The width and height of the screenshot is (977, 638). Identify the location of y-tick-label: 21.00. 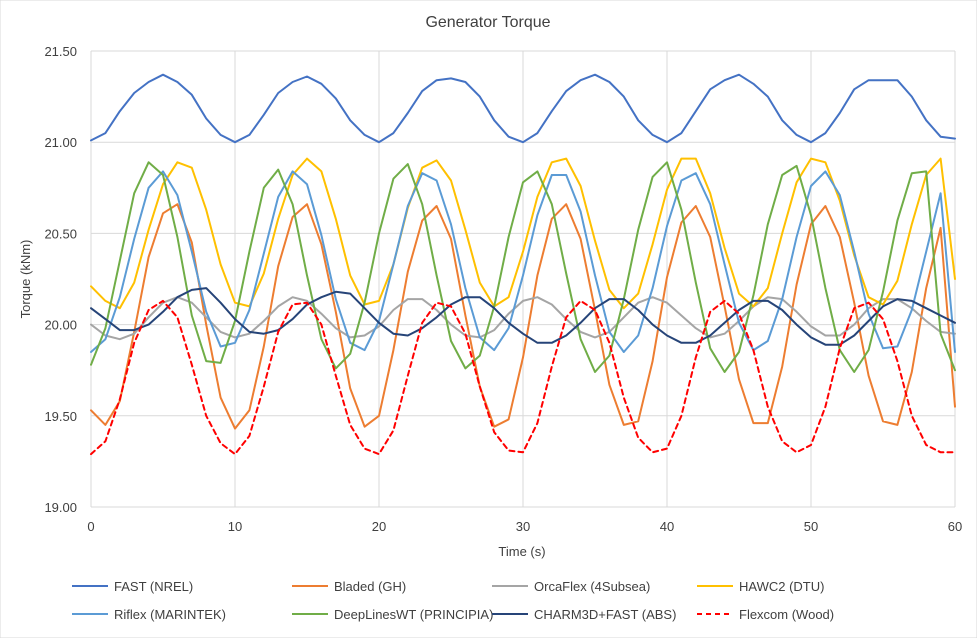
(60, 142).